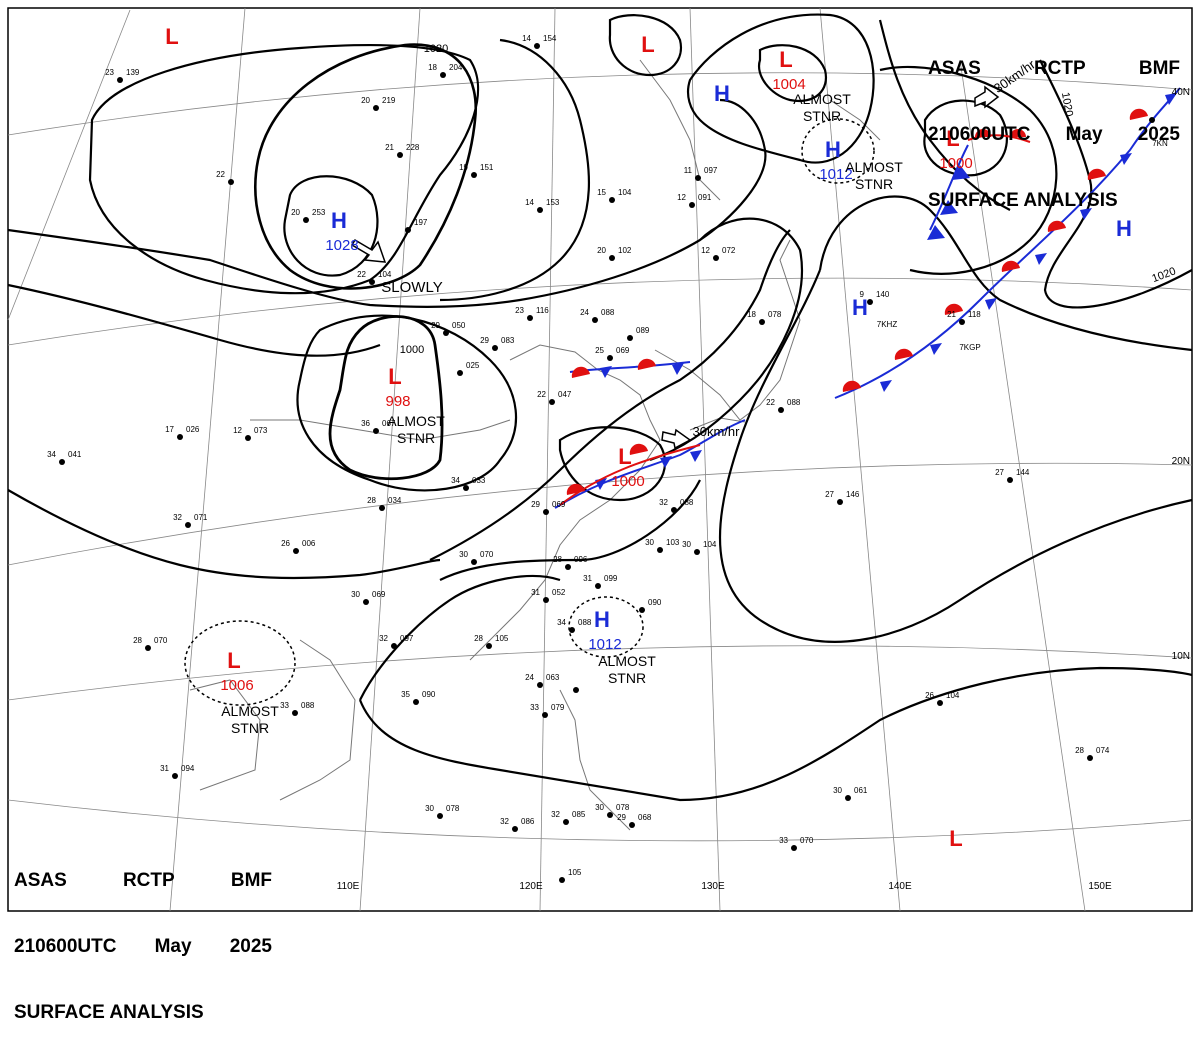 This screenshot has height=1046, width=1200. I want to click on station-temperature: 18, so click(432, 67).